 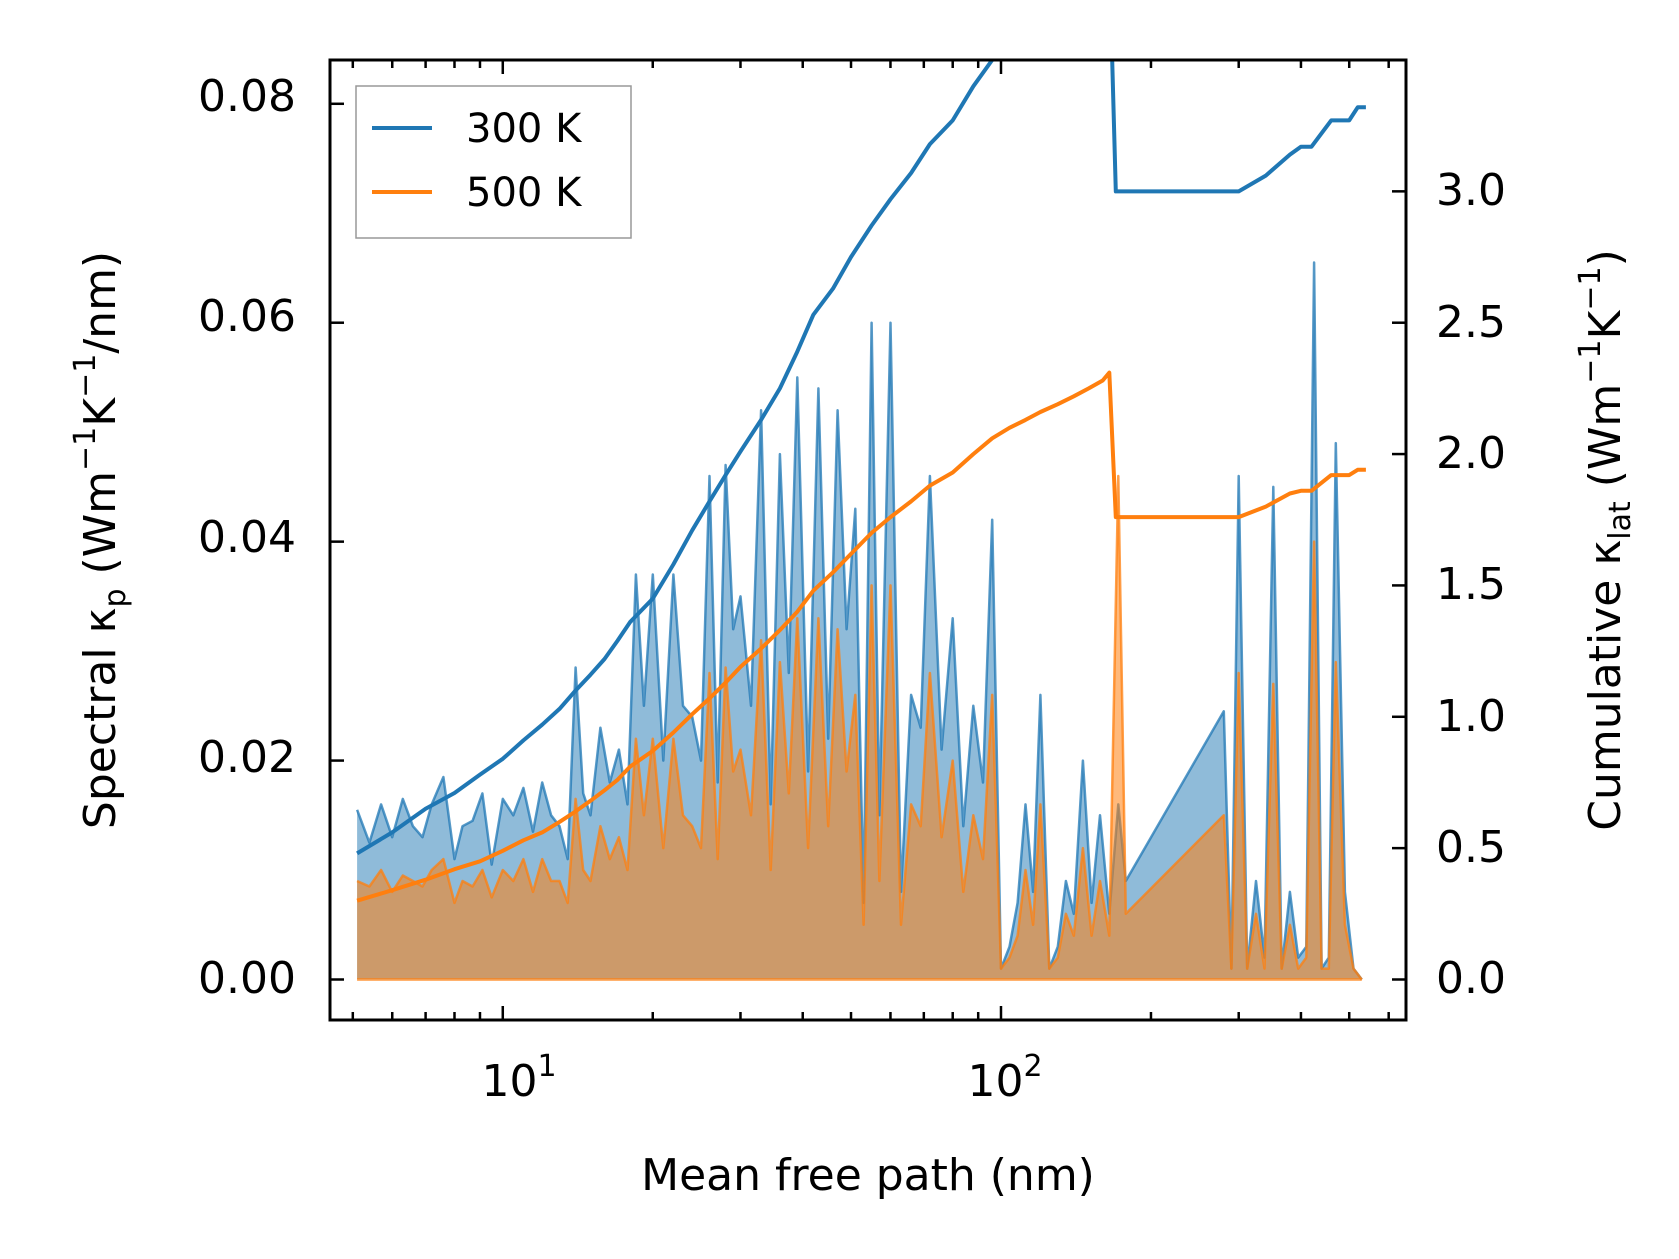 What do you see at coordinates (247, 978) in the screenshot?
I see `y-left-tick-label: 0.00` at bounding box center [247, 978].